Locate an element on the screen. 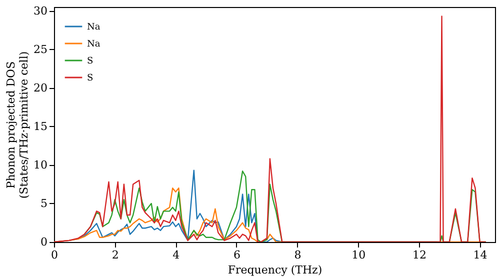 The width and height of the screenshot is (500, 280). x-tick-label: 12 is located at coordinates (419, 255).